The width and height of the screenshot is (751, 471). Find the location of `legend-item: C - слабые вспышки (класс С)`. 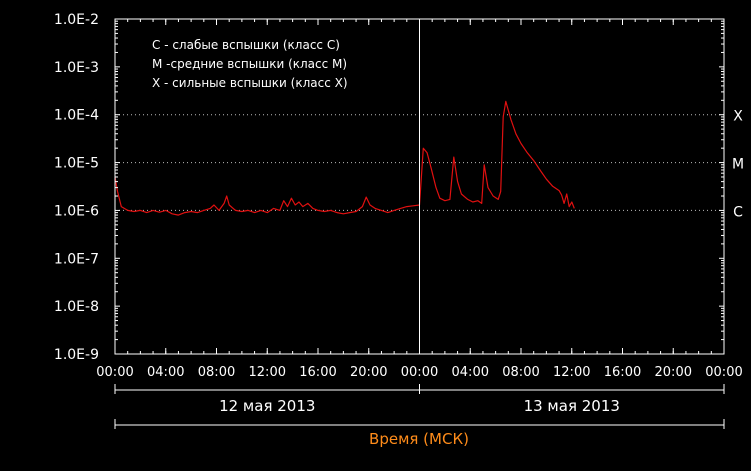

legend-item: C - слабые вспышки (класс С) is located at coordinates (246, 45).